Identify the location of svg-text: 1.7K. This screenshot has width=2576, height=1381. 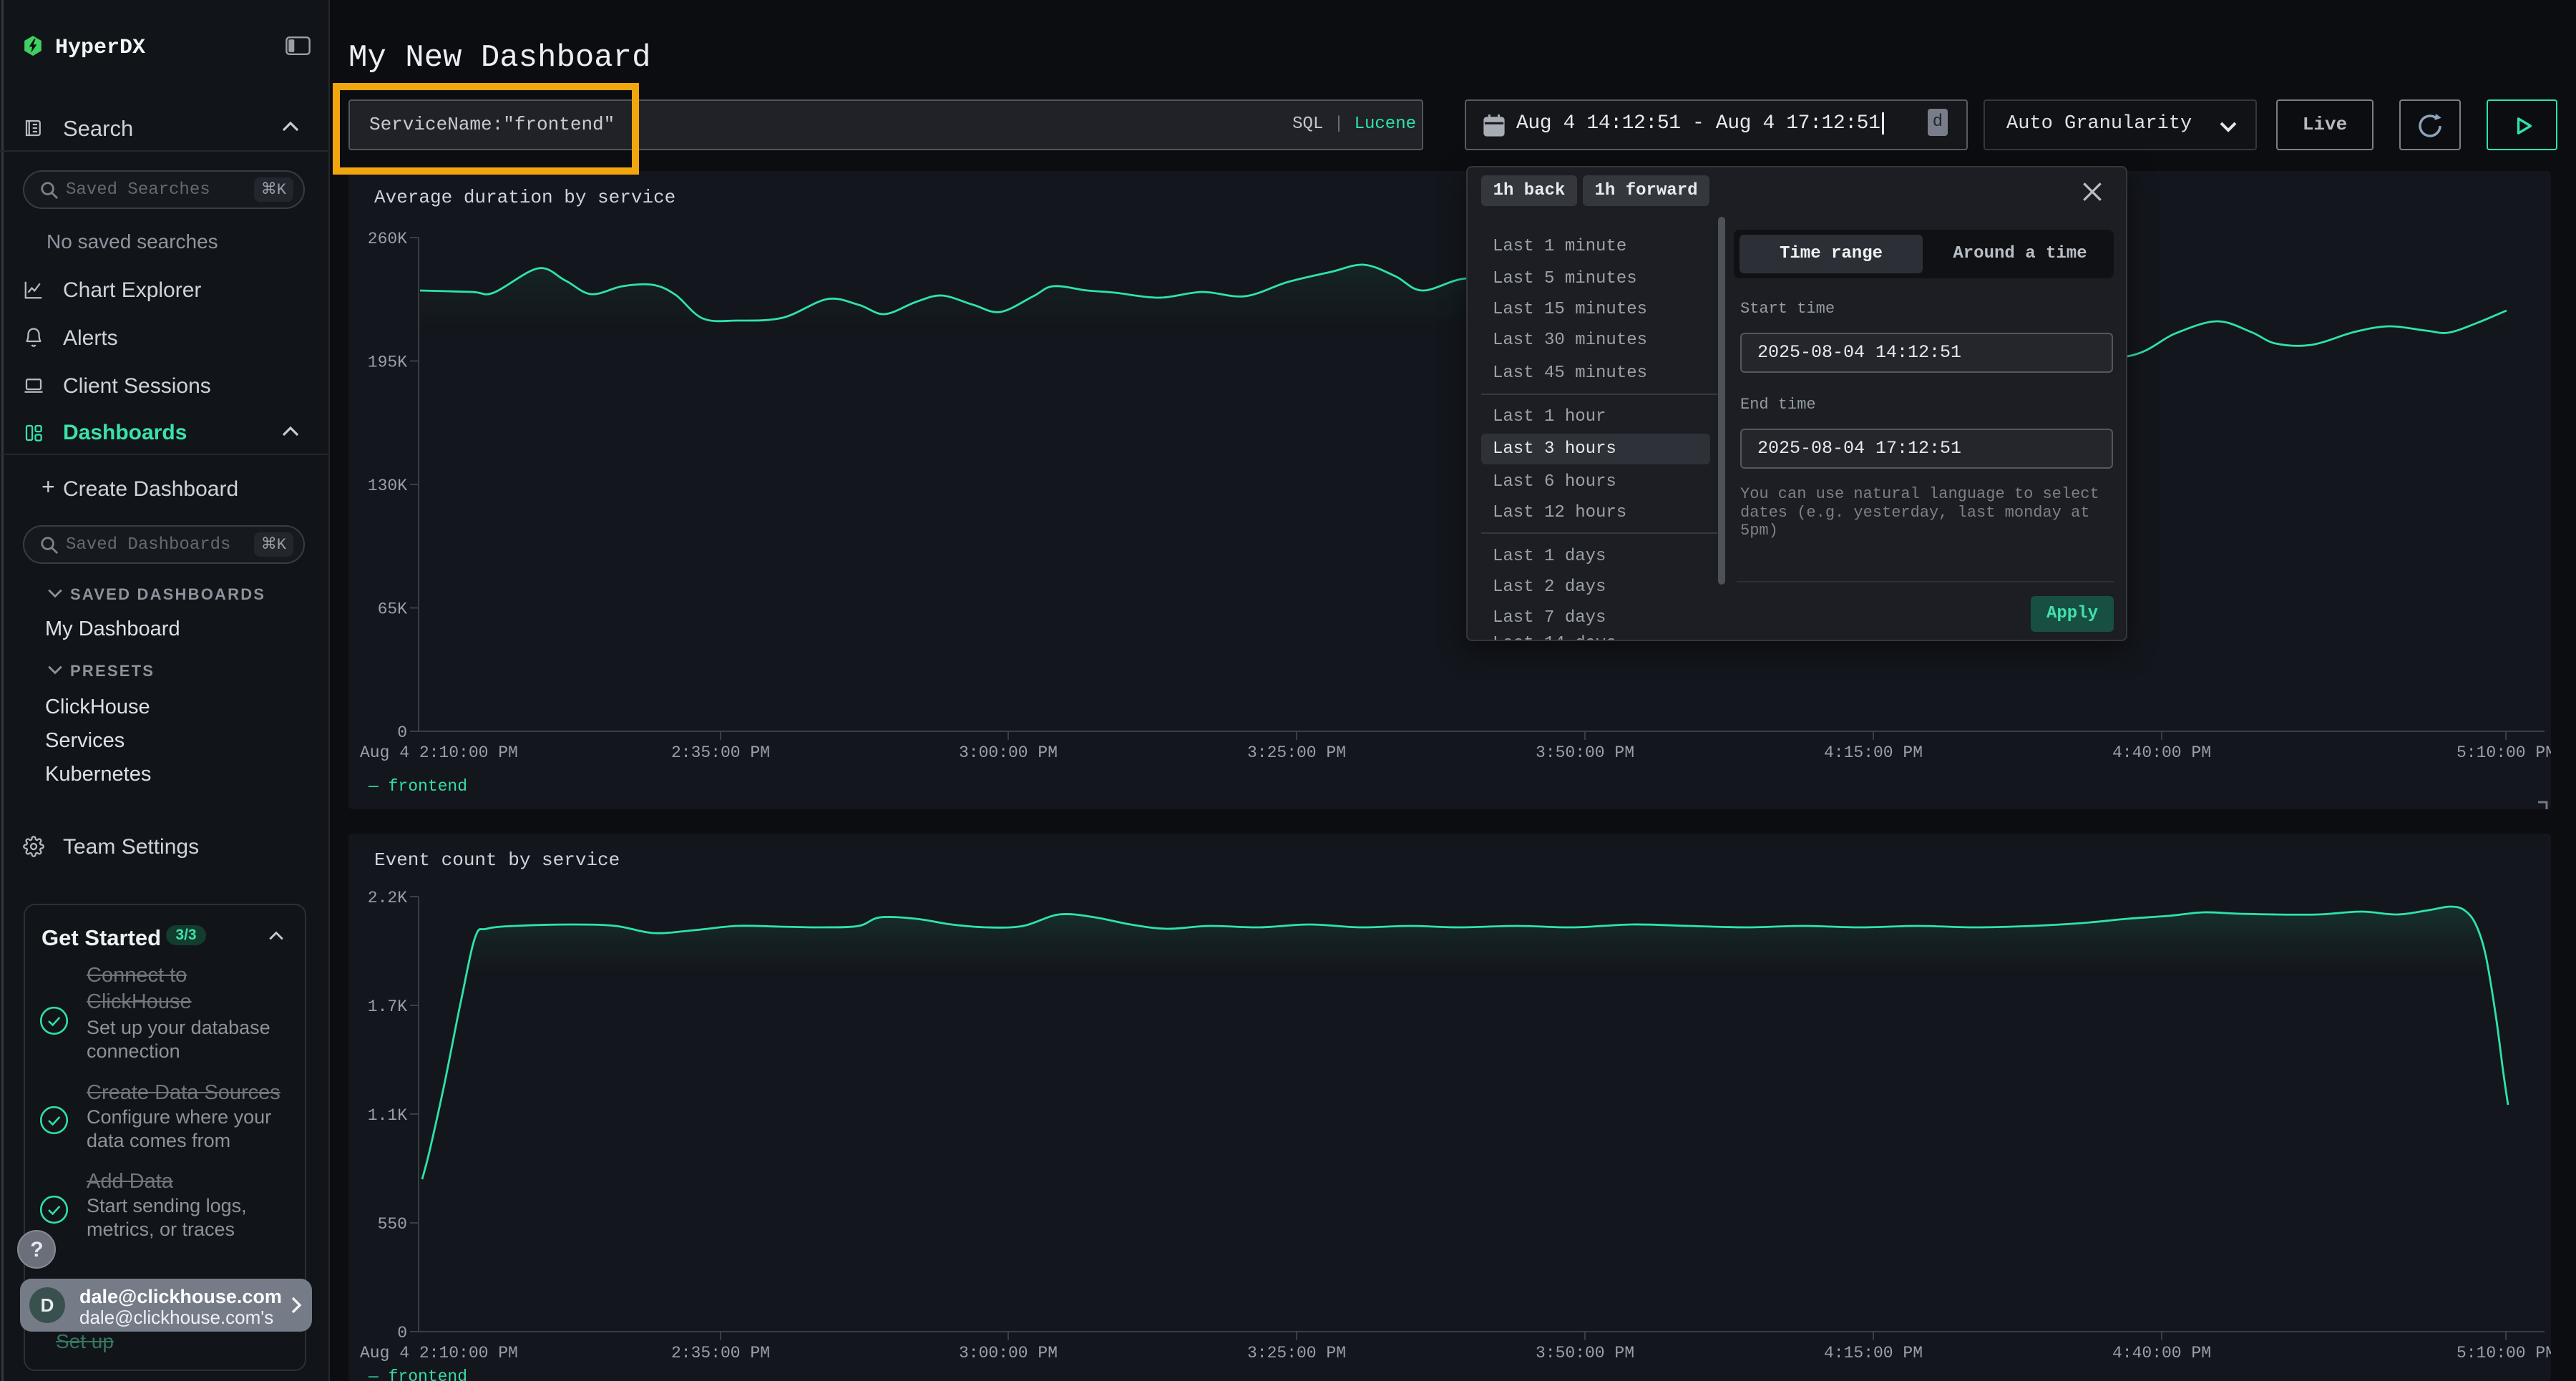
(387, 1006).